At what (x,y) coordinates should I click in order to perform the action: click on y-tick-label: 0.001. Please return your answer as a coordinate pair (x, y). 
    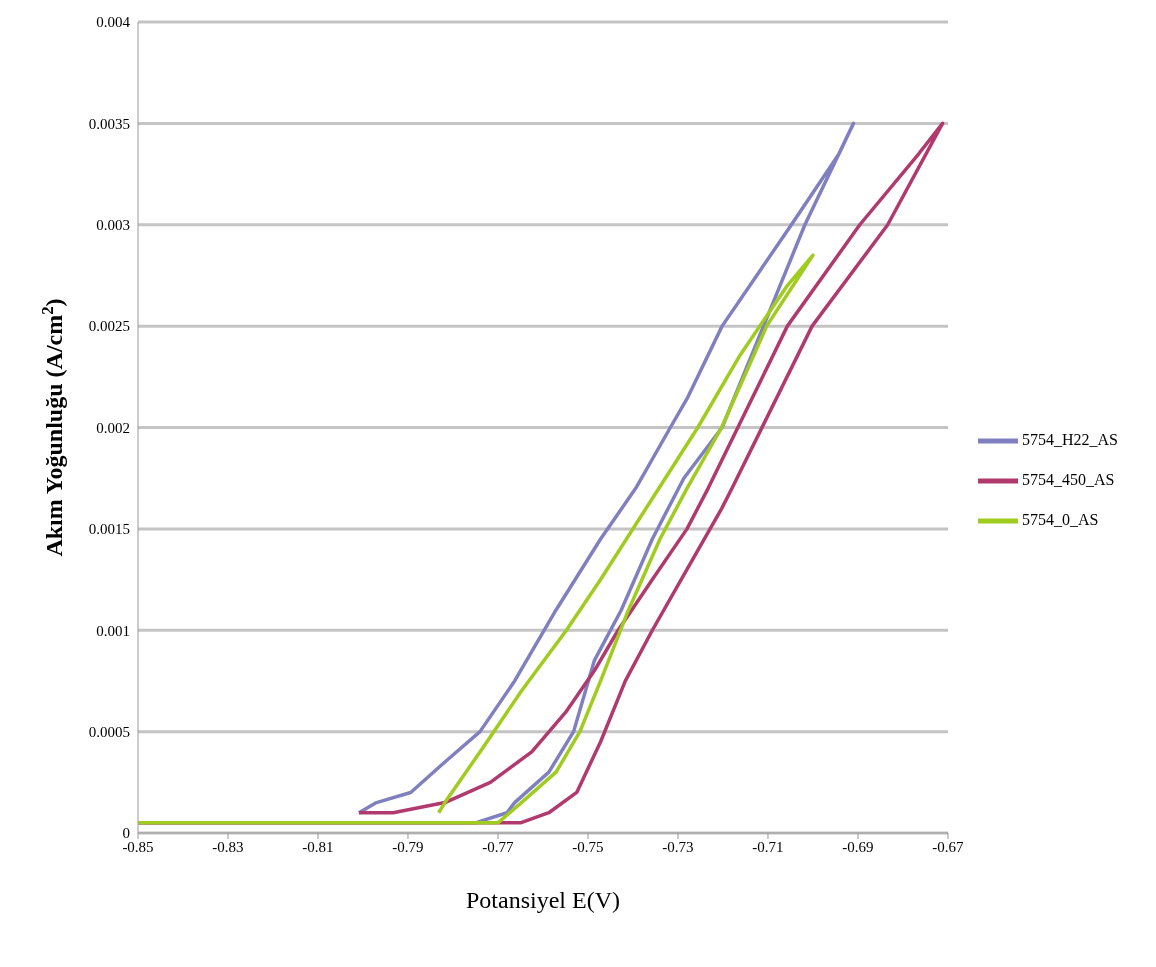
    Looking at the image, I should click on (113, 630).